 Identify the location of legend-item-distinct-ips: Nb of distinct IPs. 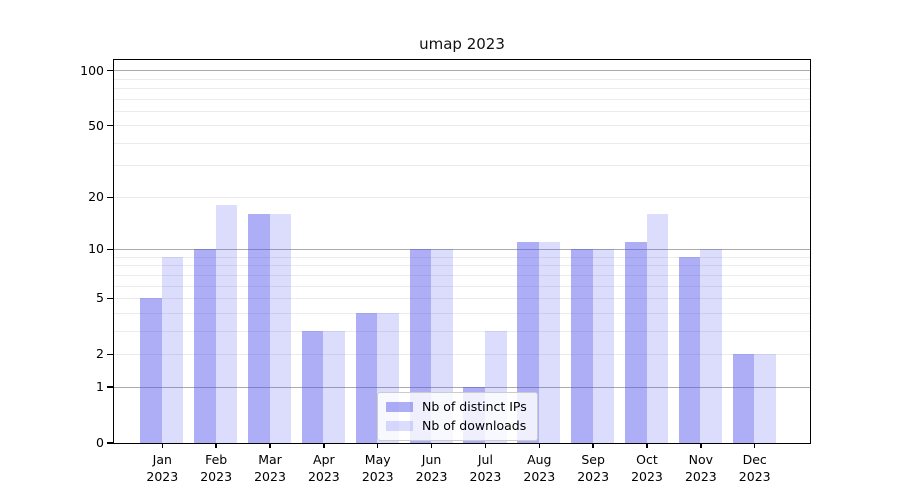
(456, 407).